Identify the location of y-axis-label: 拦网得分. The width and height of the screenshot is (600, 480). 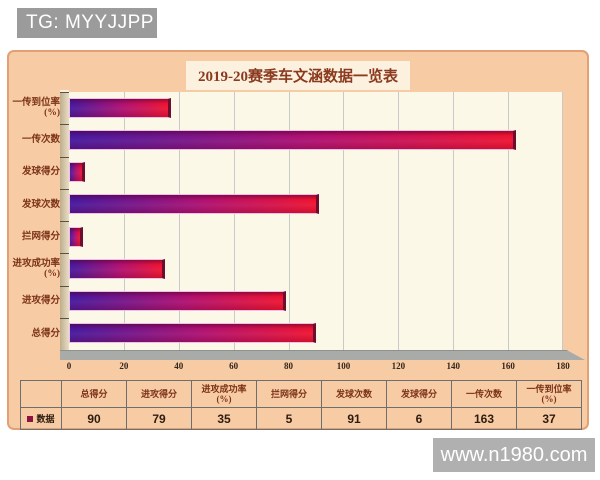
(40, 236).